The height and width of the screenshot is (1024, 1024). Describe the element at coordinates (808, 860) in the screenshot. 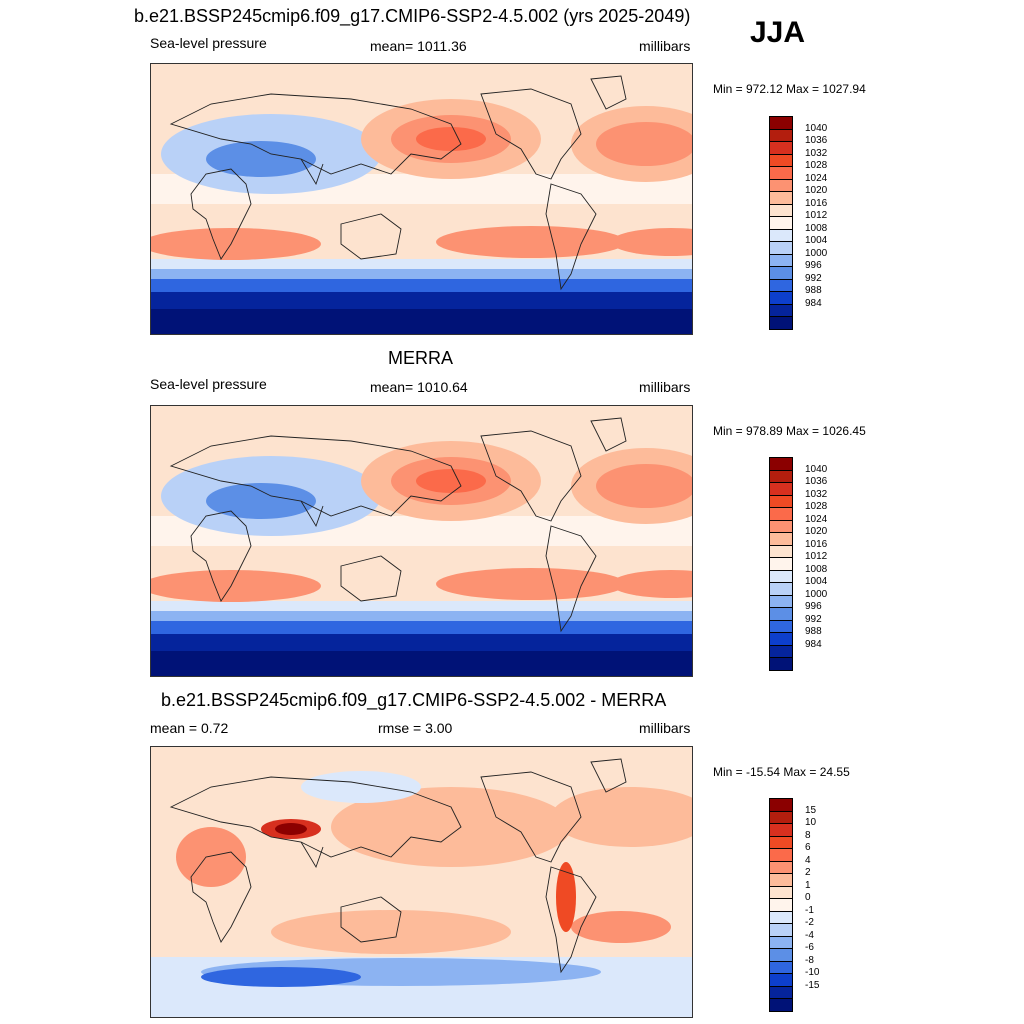

I see `colorbar-tick-label: 4` at that location.